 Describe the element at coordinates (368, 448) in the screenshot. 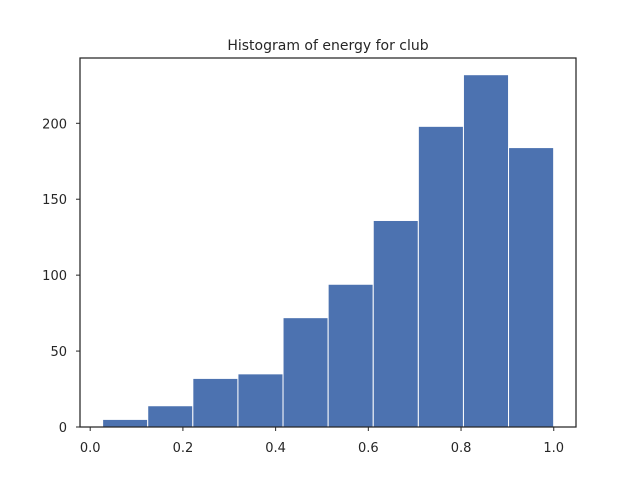

I see `x-tick-label: 0.6` at that location.